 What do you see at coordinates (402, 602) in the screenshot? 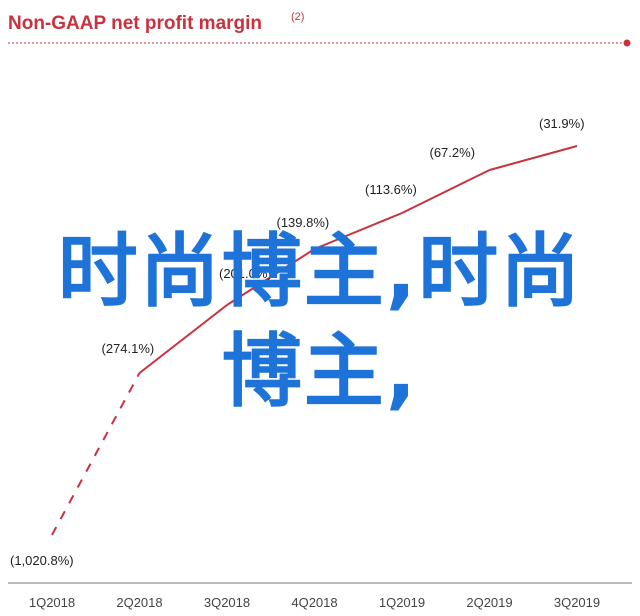
I see `x-tick-label: 1Q2019` at bounding box center [402, 602].